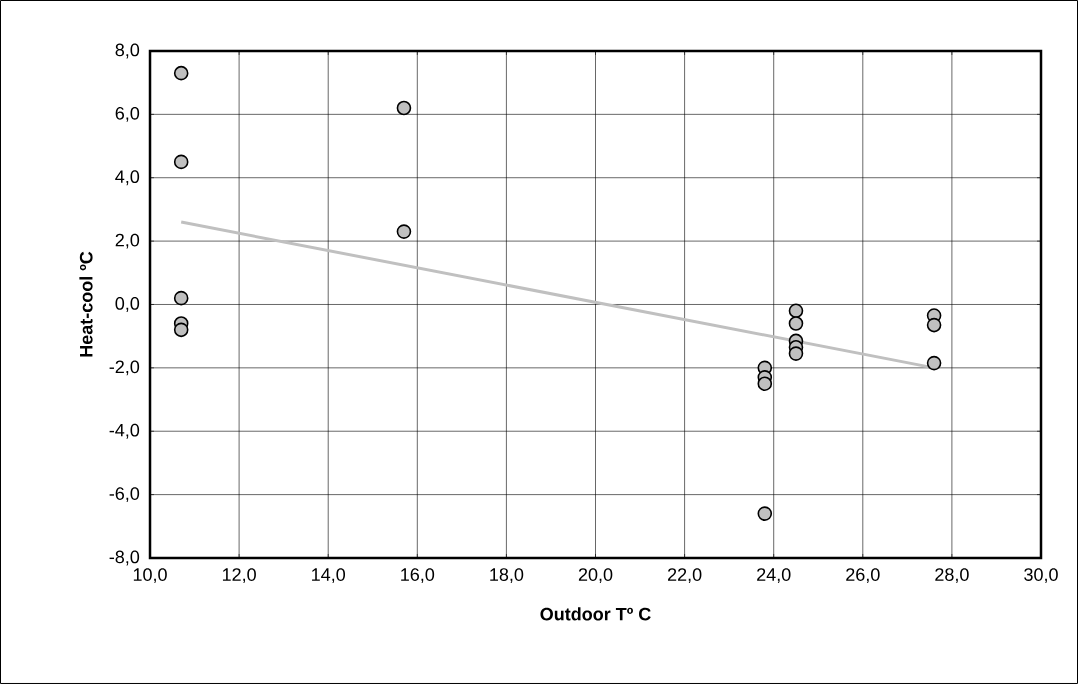 The width and height of the screenshot is (1078, 684). I want to click on x-tick-label: 22,0, so click(685, 576).